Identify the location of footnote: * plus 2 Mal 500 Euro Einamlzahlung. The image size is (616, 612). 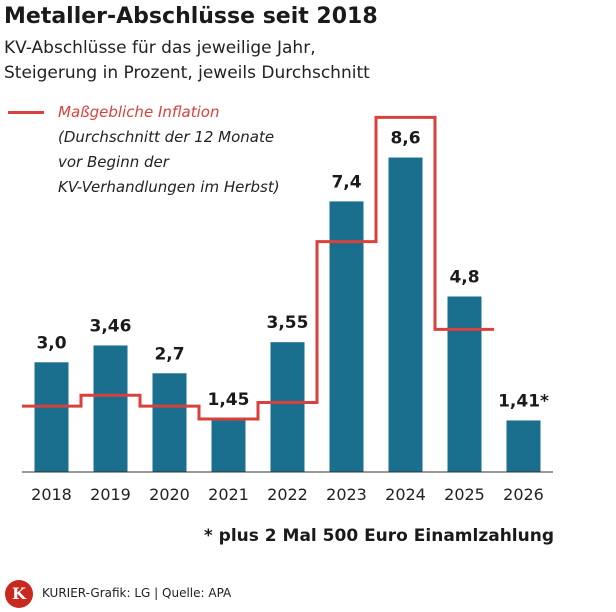
(378, 536).